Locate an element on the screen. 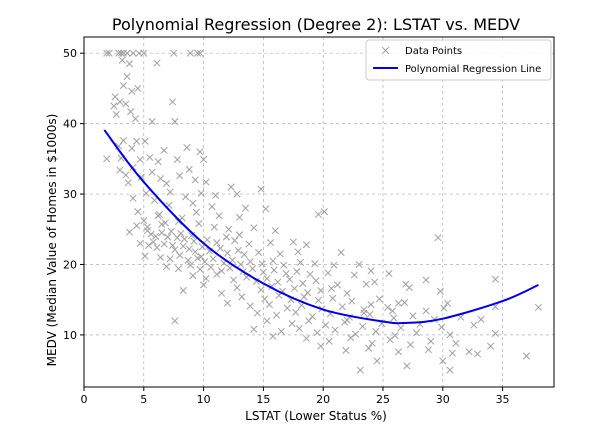 The height and width of the screenshot is (430, 596). legend: Data Points Polynomial Regression Line is located at coordinates (458, 60).